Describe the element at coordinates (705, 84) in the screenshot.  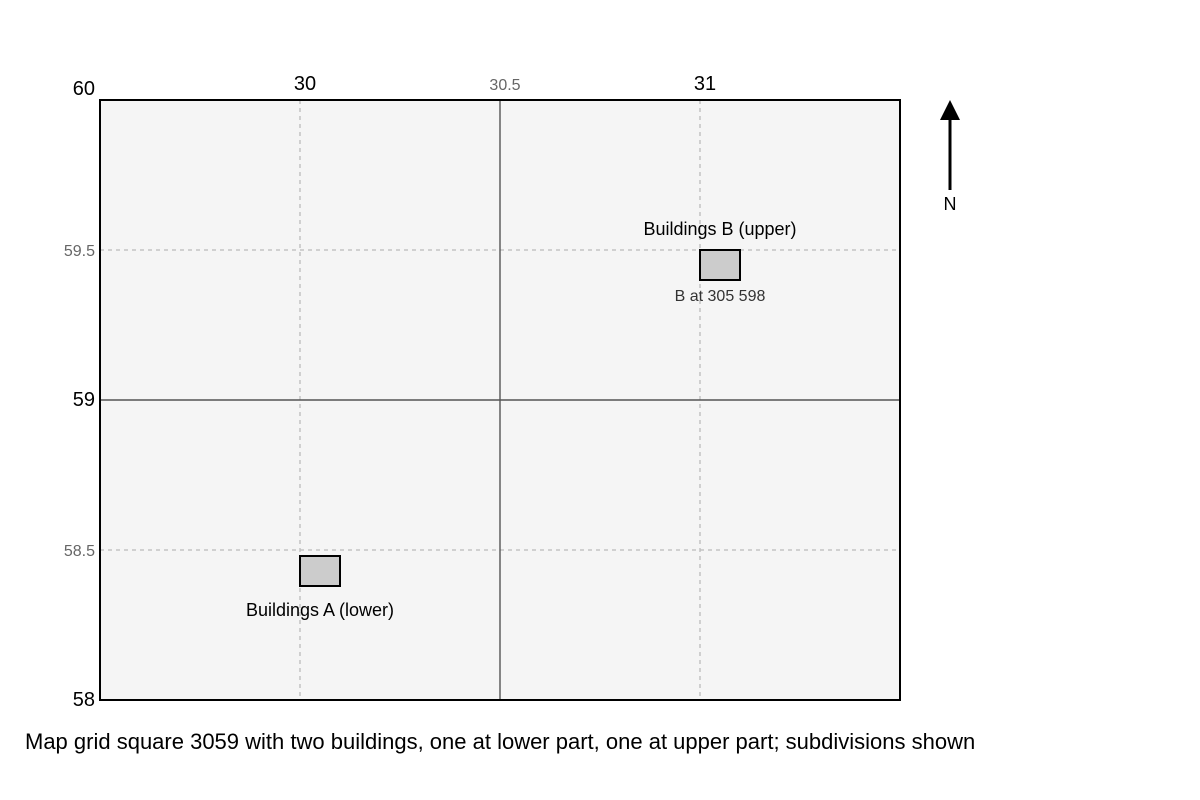
I see `easting-label: 31` at that location.